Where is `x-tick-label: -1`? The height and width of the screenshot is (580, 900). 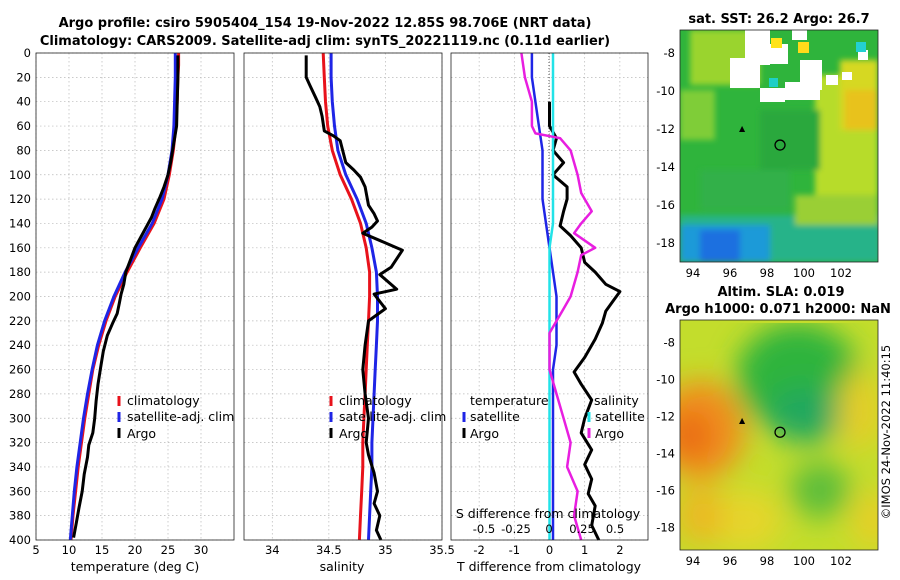
x-tick-label: -1 is located at coordinates (514, 550).